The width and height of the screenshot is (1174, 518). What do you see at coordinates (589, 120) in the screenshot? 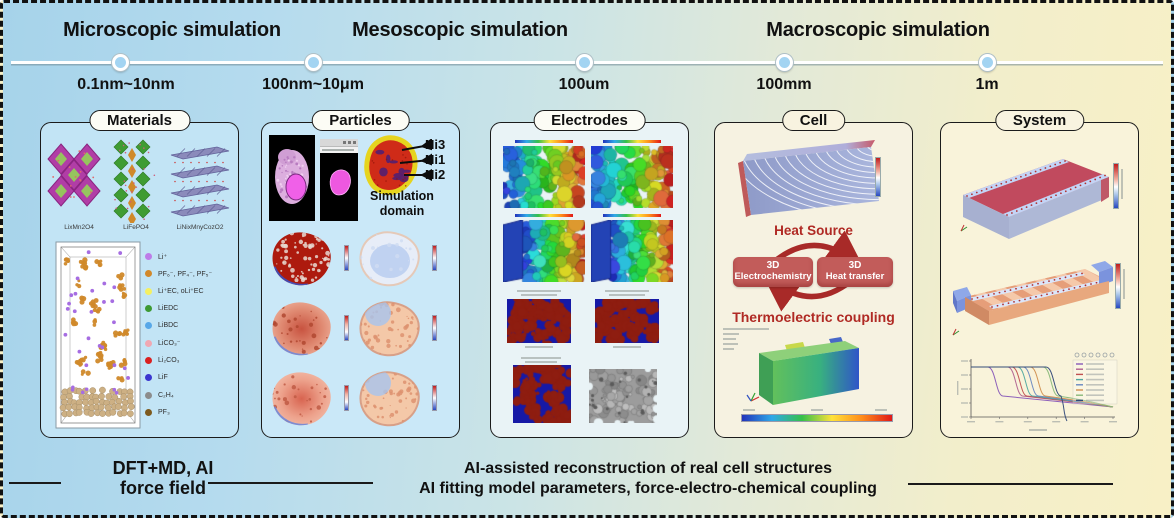
I see `panel-electrodes-title: Electrodes` at bounding box center [589, 120].